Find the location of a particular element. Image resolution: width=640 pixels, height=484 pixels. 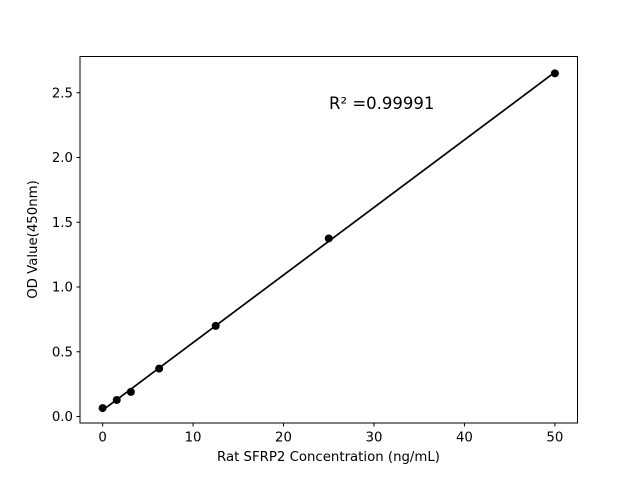

y-tick-label: 2.0 is located at coordinates (62, 158).